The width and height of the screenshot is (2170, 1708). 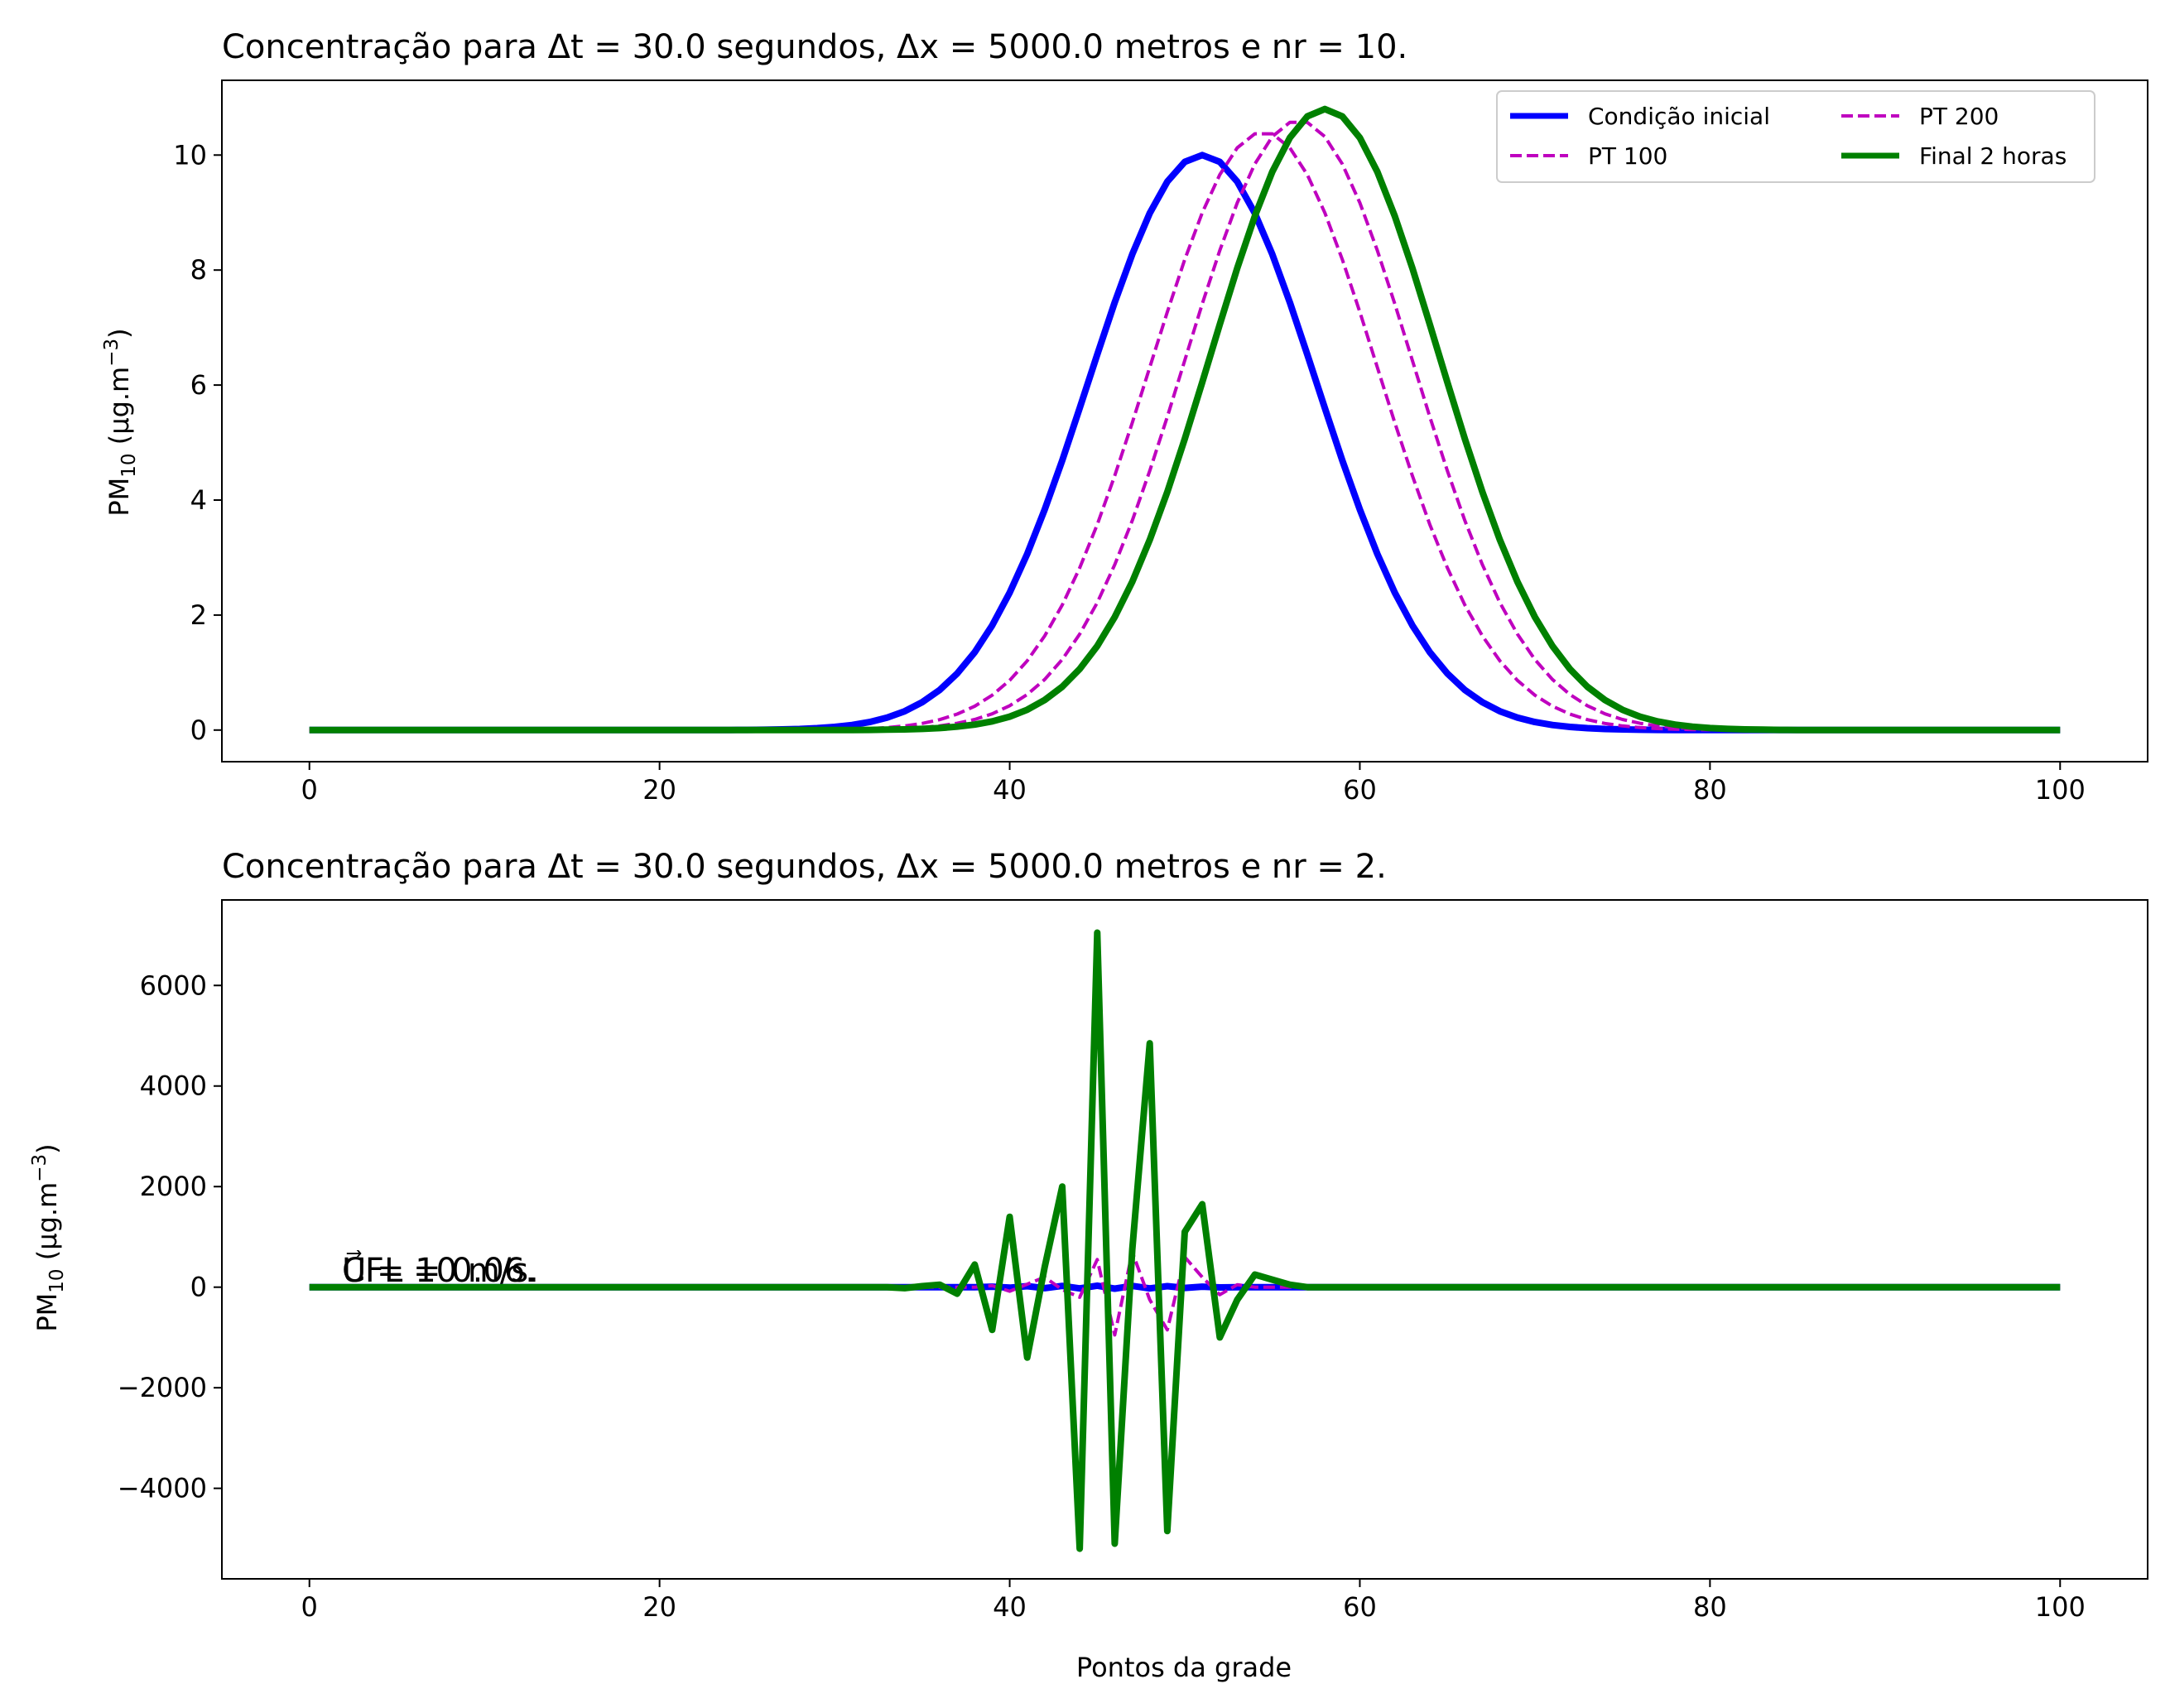 What do you see at coordinates (119, 497) in the screenshot?
I see `top-ylabel-main: PM` at bounding box center [119, 497].